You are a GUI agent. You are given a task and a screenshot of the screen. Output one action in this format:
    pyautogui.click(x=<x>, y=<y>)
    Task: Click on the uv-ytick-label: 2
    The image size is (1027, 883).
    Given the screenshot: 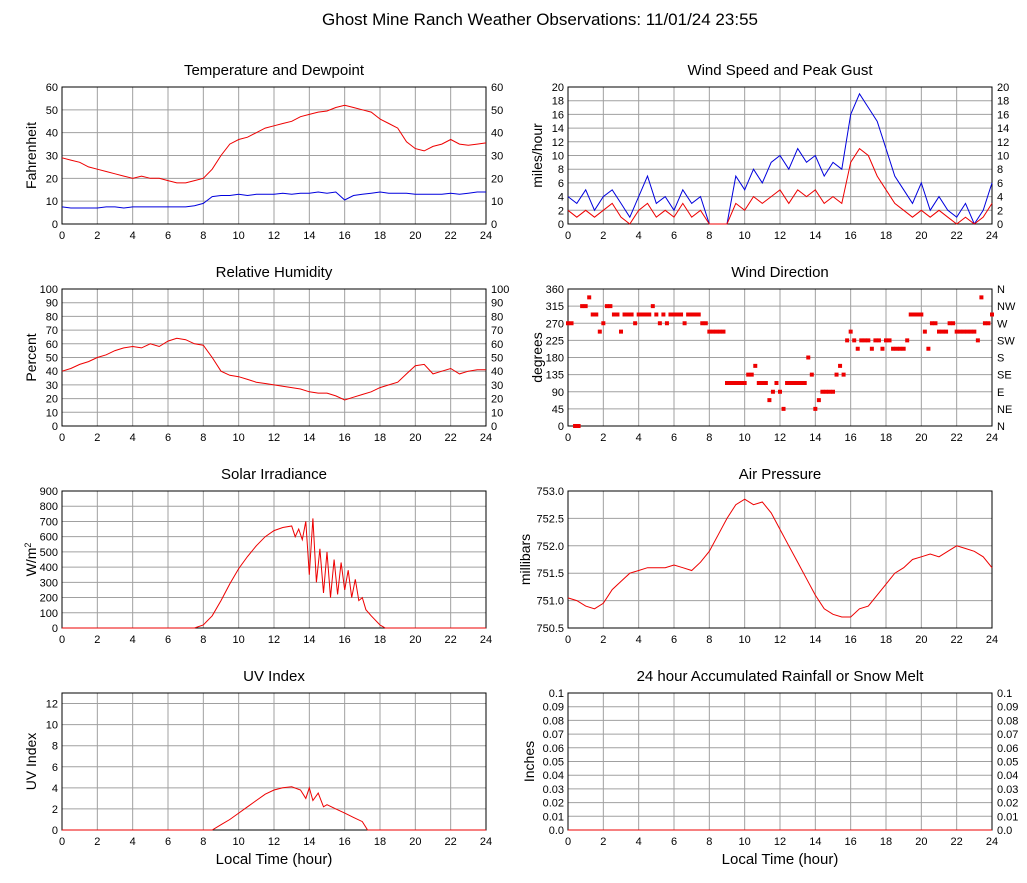 What is the action you would take?
    pyautogui.click(x=55, y=810)
    